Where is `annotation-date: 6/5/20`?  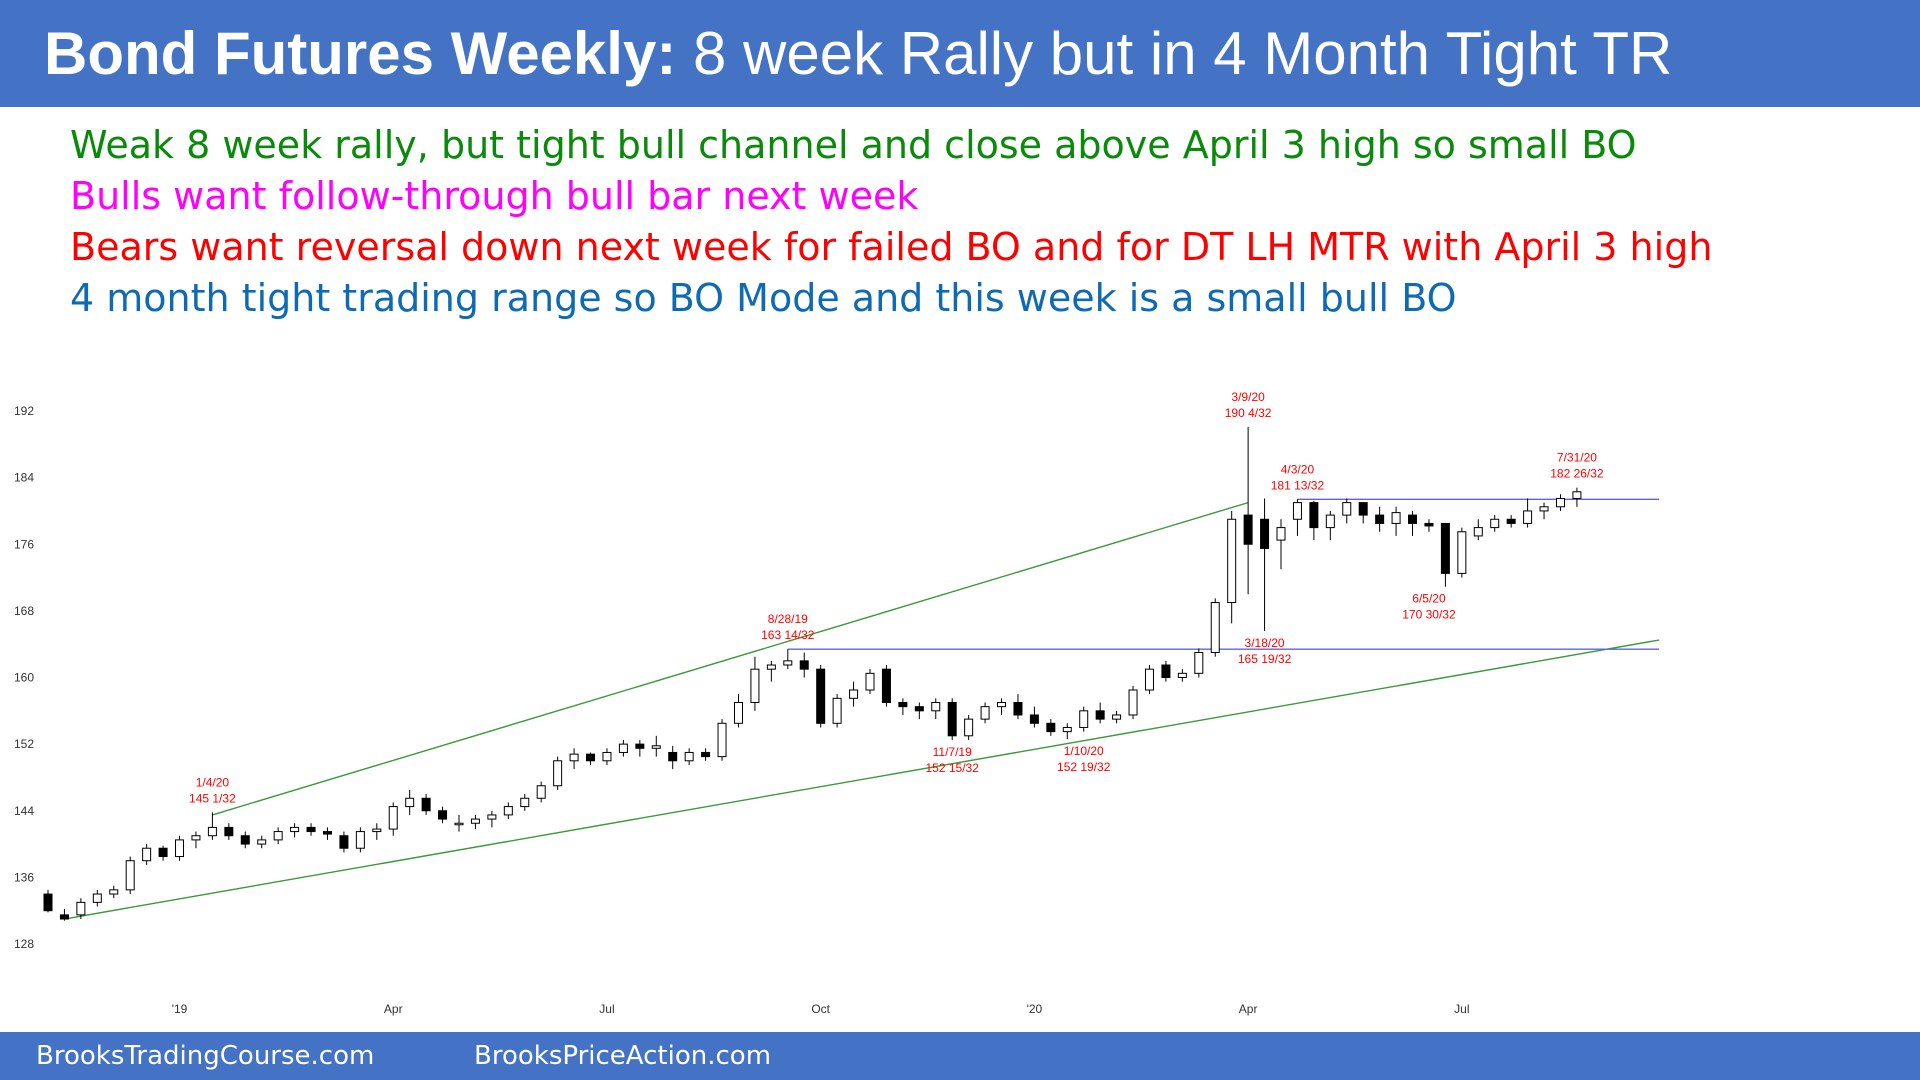
annotation-date: 6/5/20 is located at coordinates (1429, 599).